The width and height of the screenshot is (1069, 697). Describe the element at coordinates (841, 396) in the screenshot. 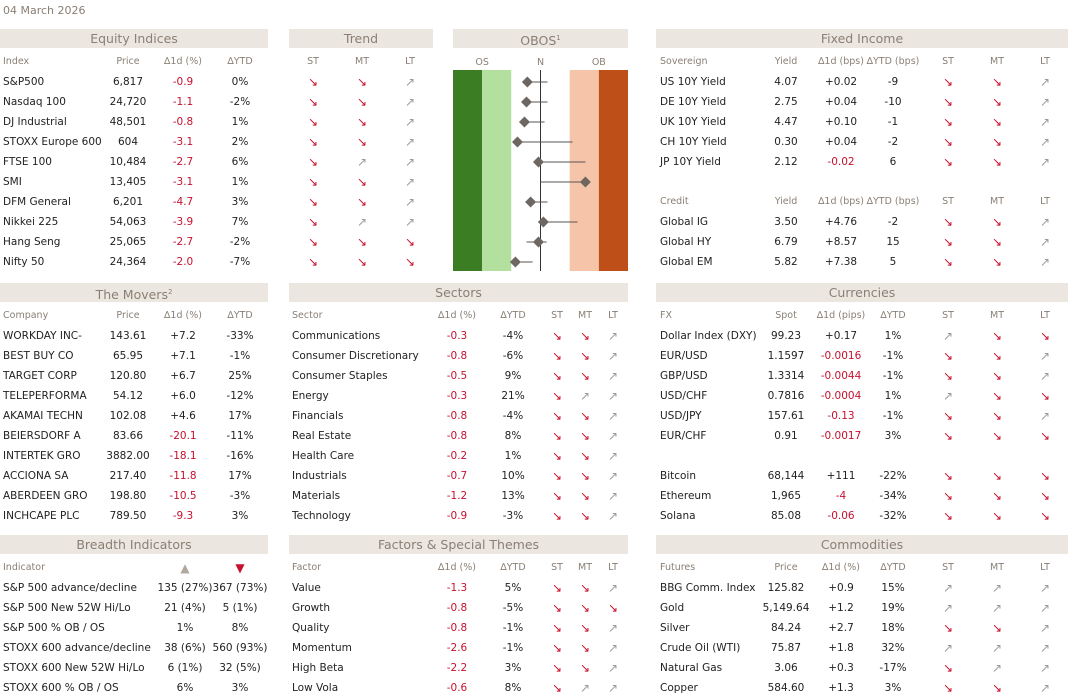

I see `cell: -0.0004` at that location.